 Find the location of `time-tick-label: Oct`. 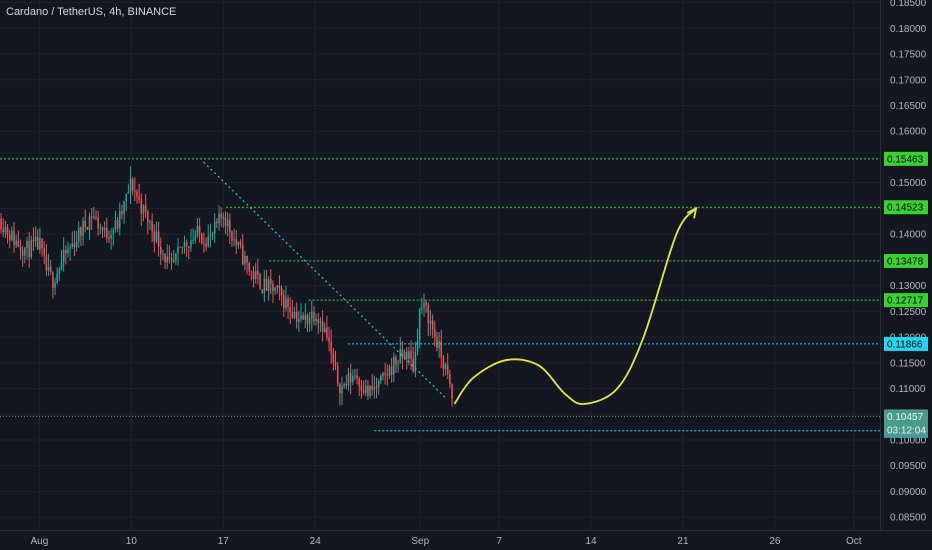

time-tick-label: Oct is located at coordinates (854, 541).